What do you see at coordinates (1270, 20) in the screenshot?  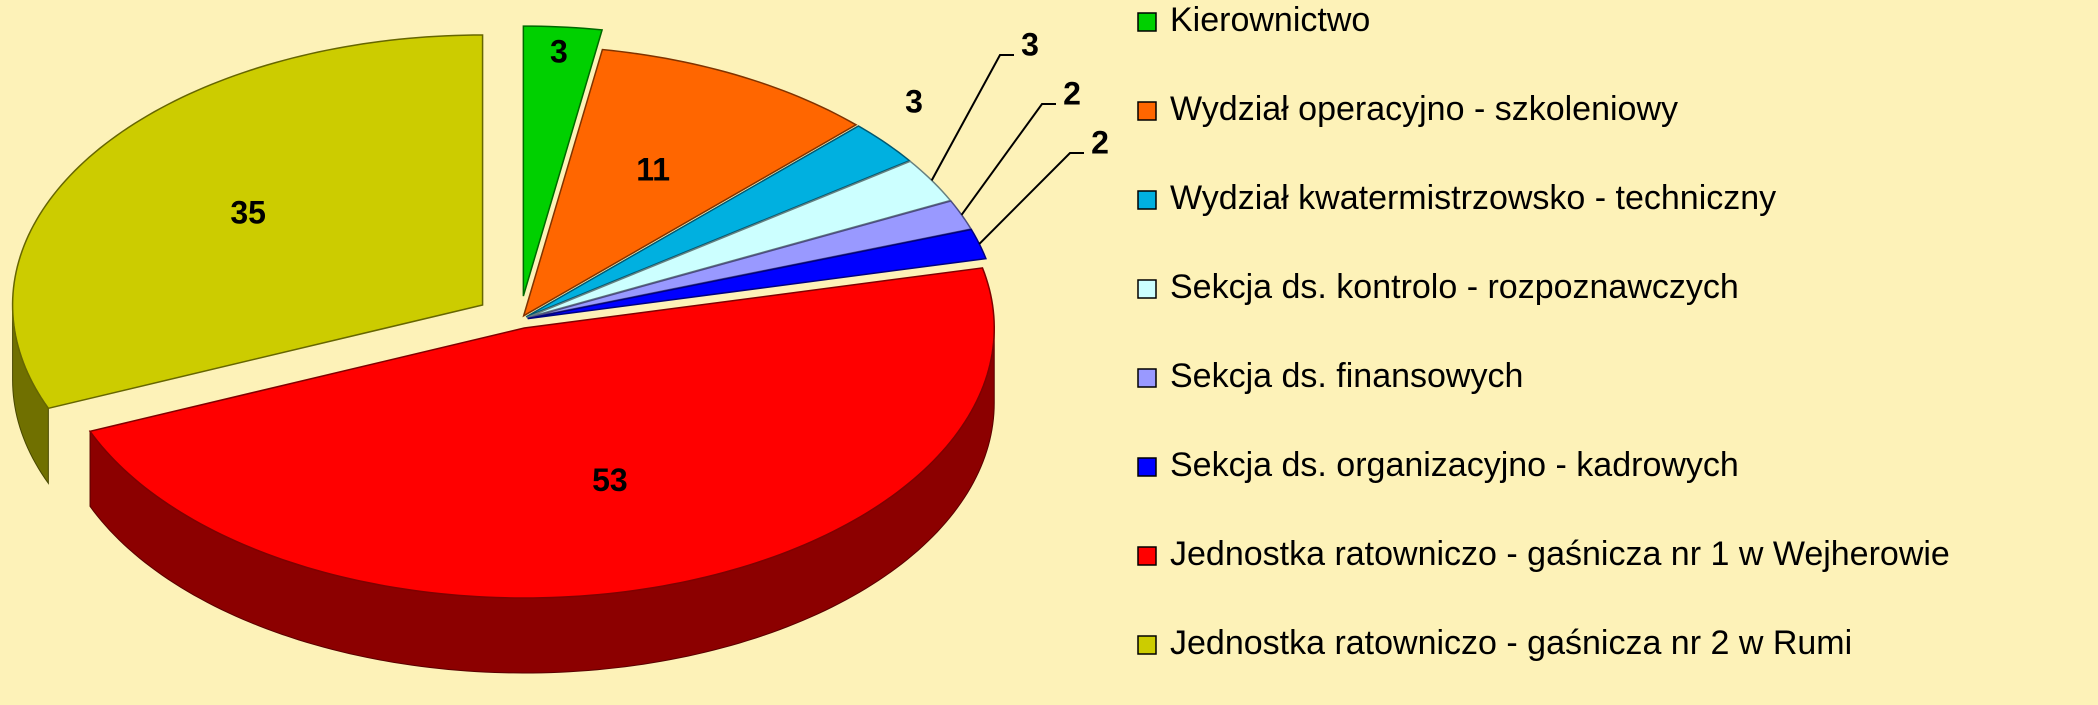 I see `legend-label: Kierownictwo` at bounding box center [1270, 20].